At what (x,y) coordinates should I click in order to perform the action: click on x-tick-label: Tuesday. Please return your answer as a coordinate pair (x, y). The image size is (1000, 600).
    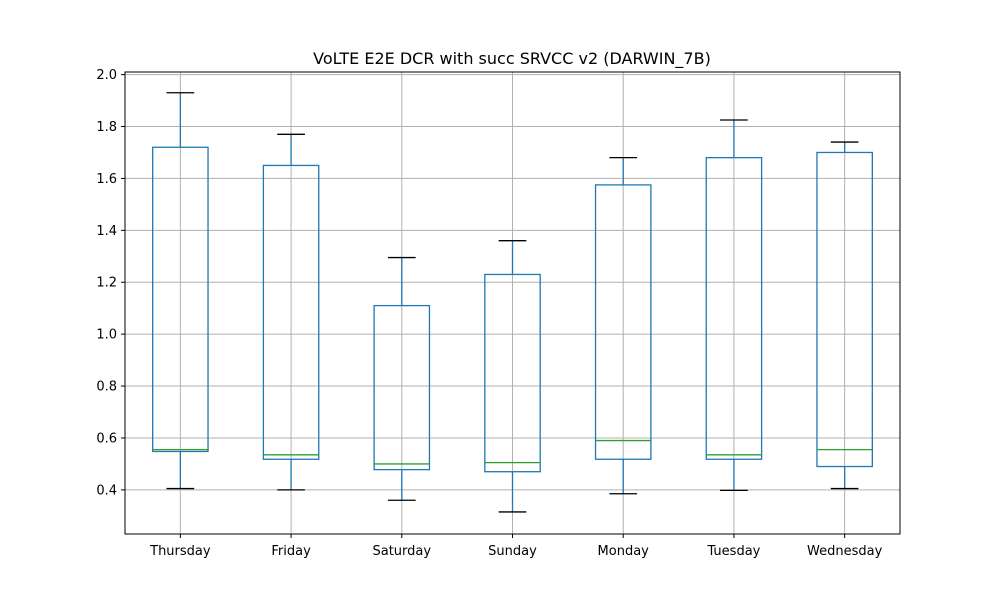
    Looking at the image, I should click on (733, 551).